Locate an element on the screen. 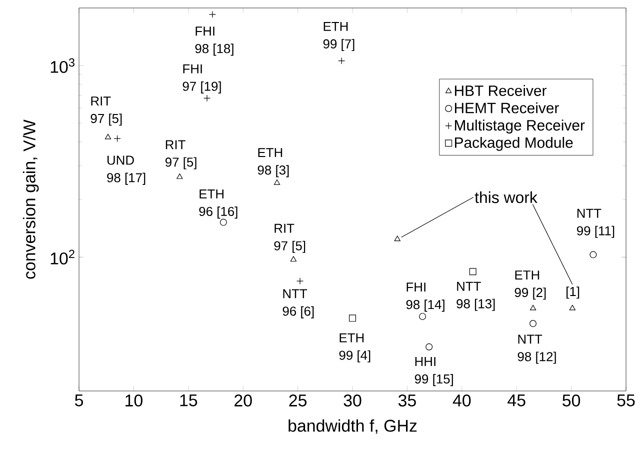 The width and height of the screenshot is (644, 458). annotation: 98 [12] is located at coordinates (537, 358).